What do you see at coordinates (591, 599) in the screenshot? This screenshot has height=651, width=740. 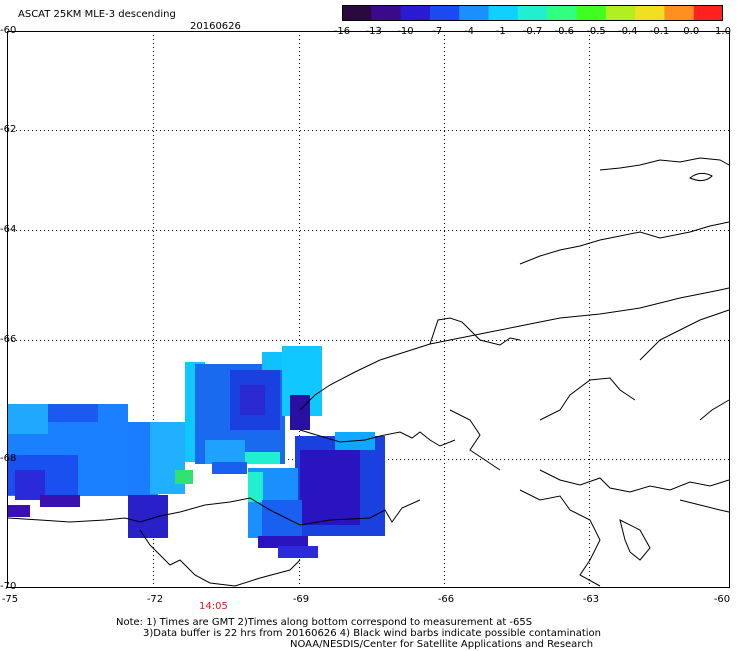 I see `longitude-label: -63` at bounding box center [591, 599].